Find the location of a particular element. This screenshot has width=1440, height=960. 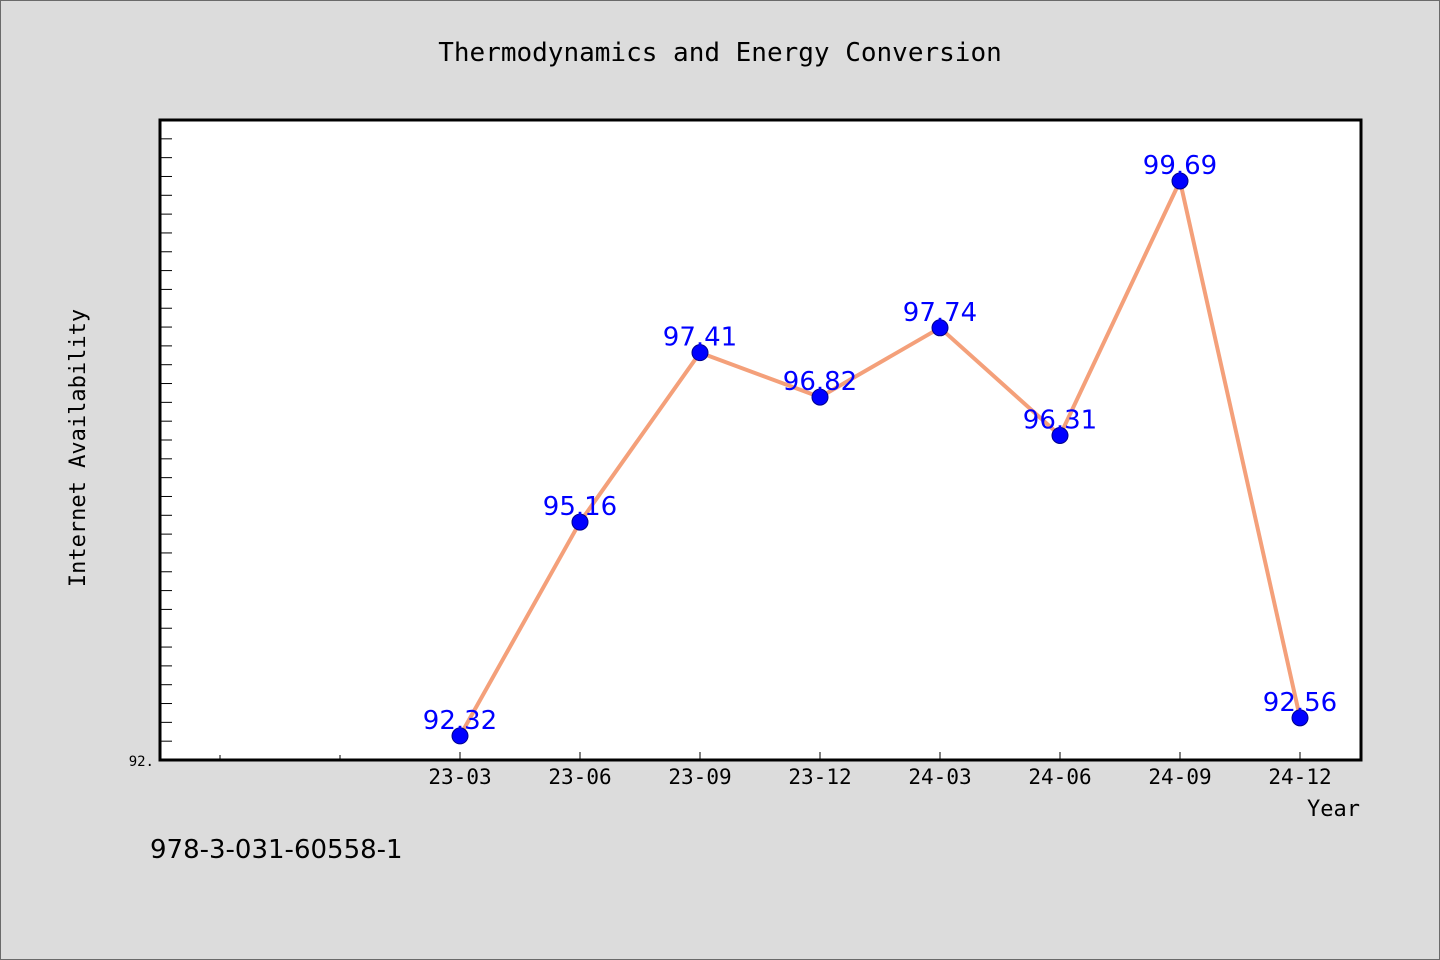

x-tick-label: 23-12 is located at coordinates (819, 777).